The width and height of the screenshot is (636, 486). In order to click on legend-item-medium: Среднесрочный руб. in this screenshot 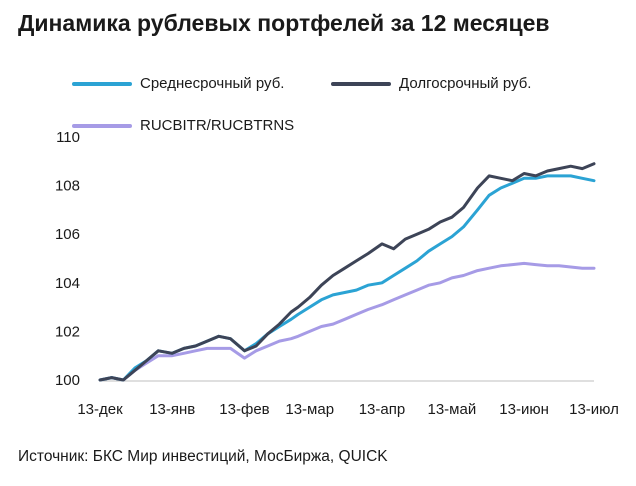, I will do `click(178, 83)`.